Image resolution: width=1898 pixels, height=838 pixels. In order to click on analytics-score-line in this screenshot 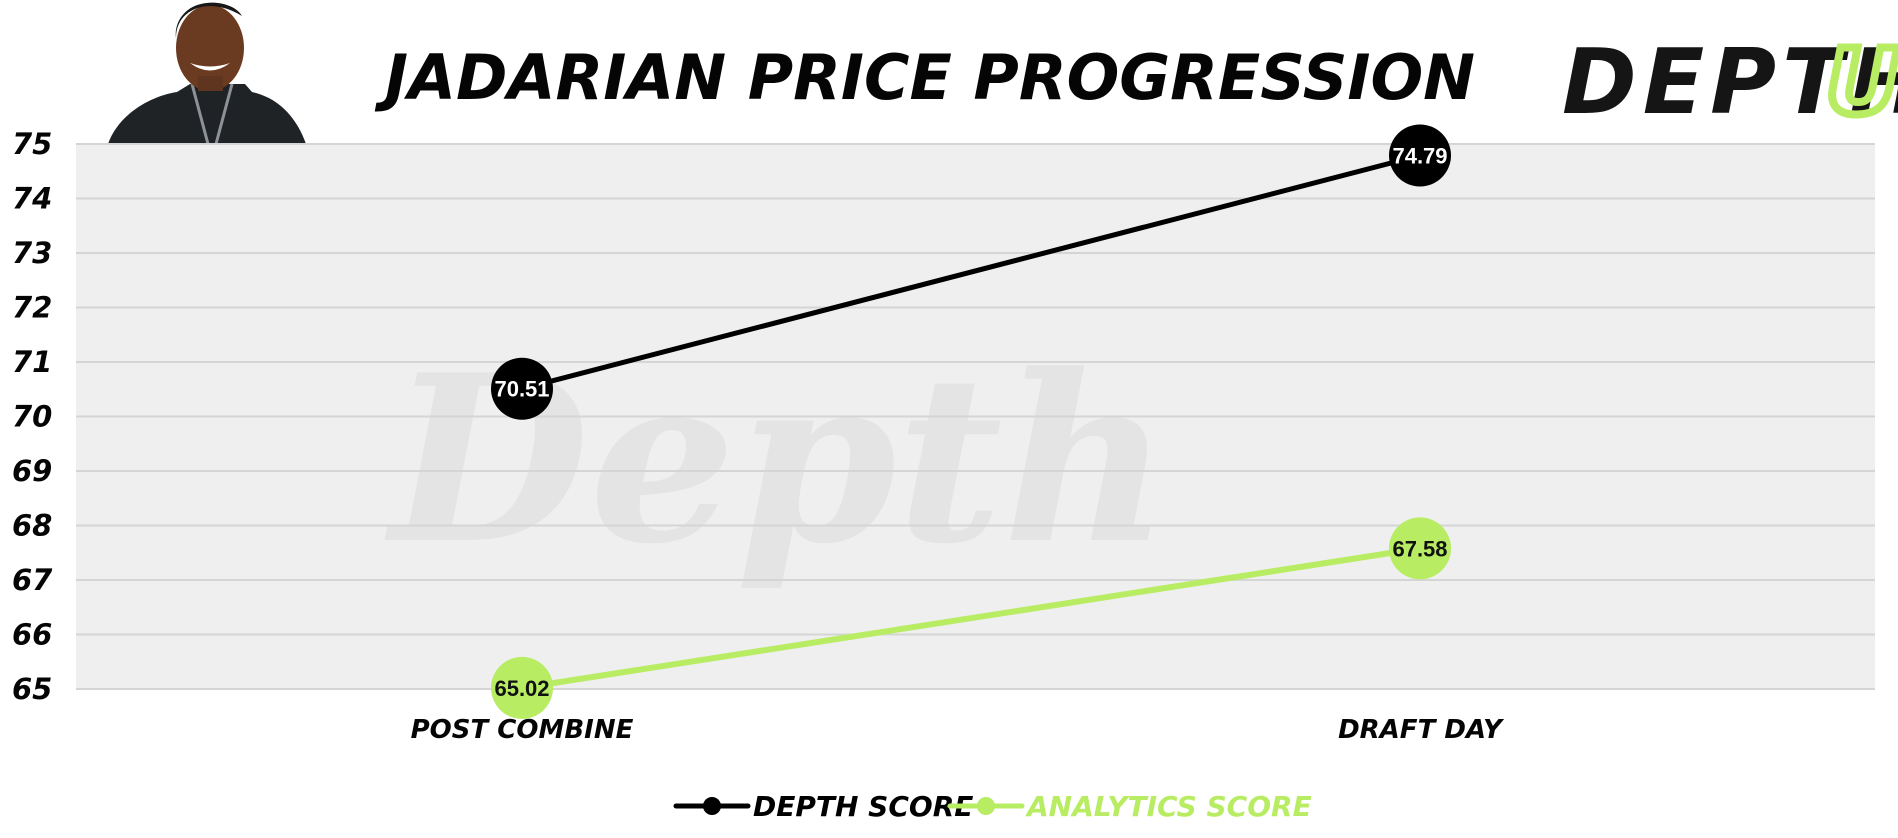, I will do `click(971, 618)`.